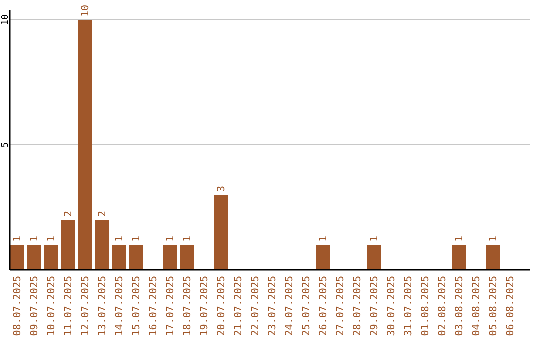 The height and width of the screenshot is (340, 540). What do you see at coordinates (358, 306) in the screenshot?
I see `x-tick-label: 28.07.2025` at bounding box center [358, 306].